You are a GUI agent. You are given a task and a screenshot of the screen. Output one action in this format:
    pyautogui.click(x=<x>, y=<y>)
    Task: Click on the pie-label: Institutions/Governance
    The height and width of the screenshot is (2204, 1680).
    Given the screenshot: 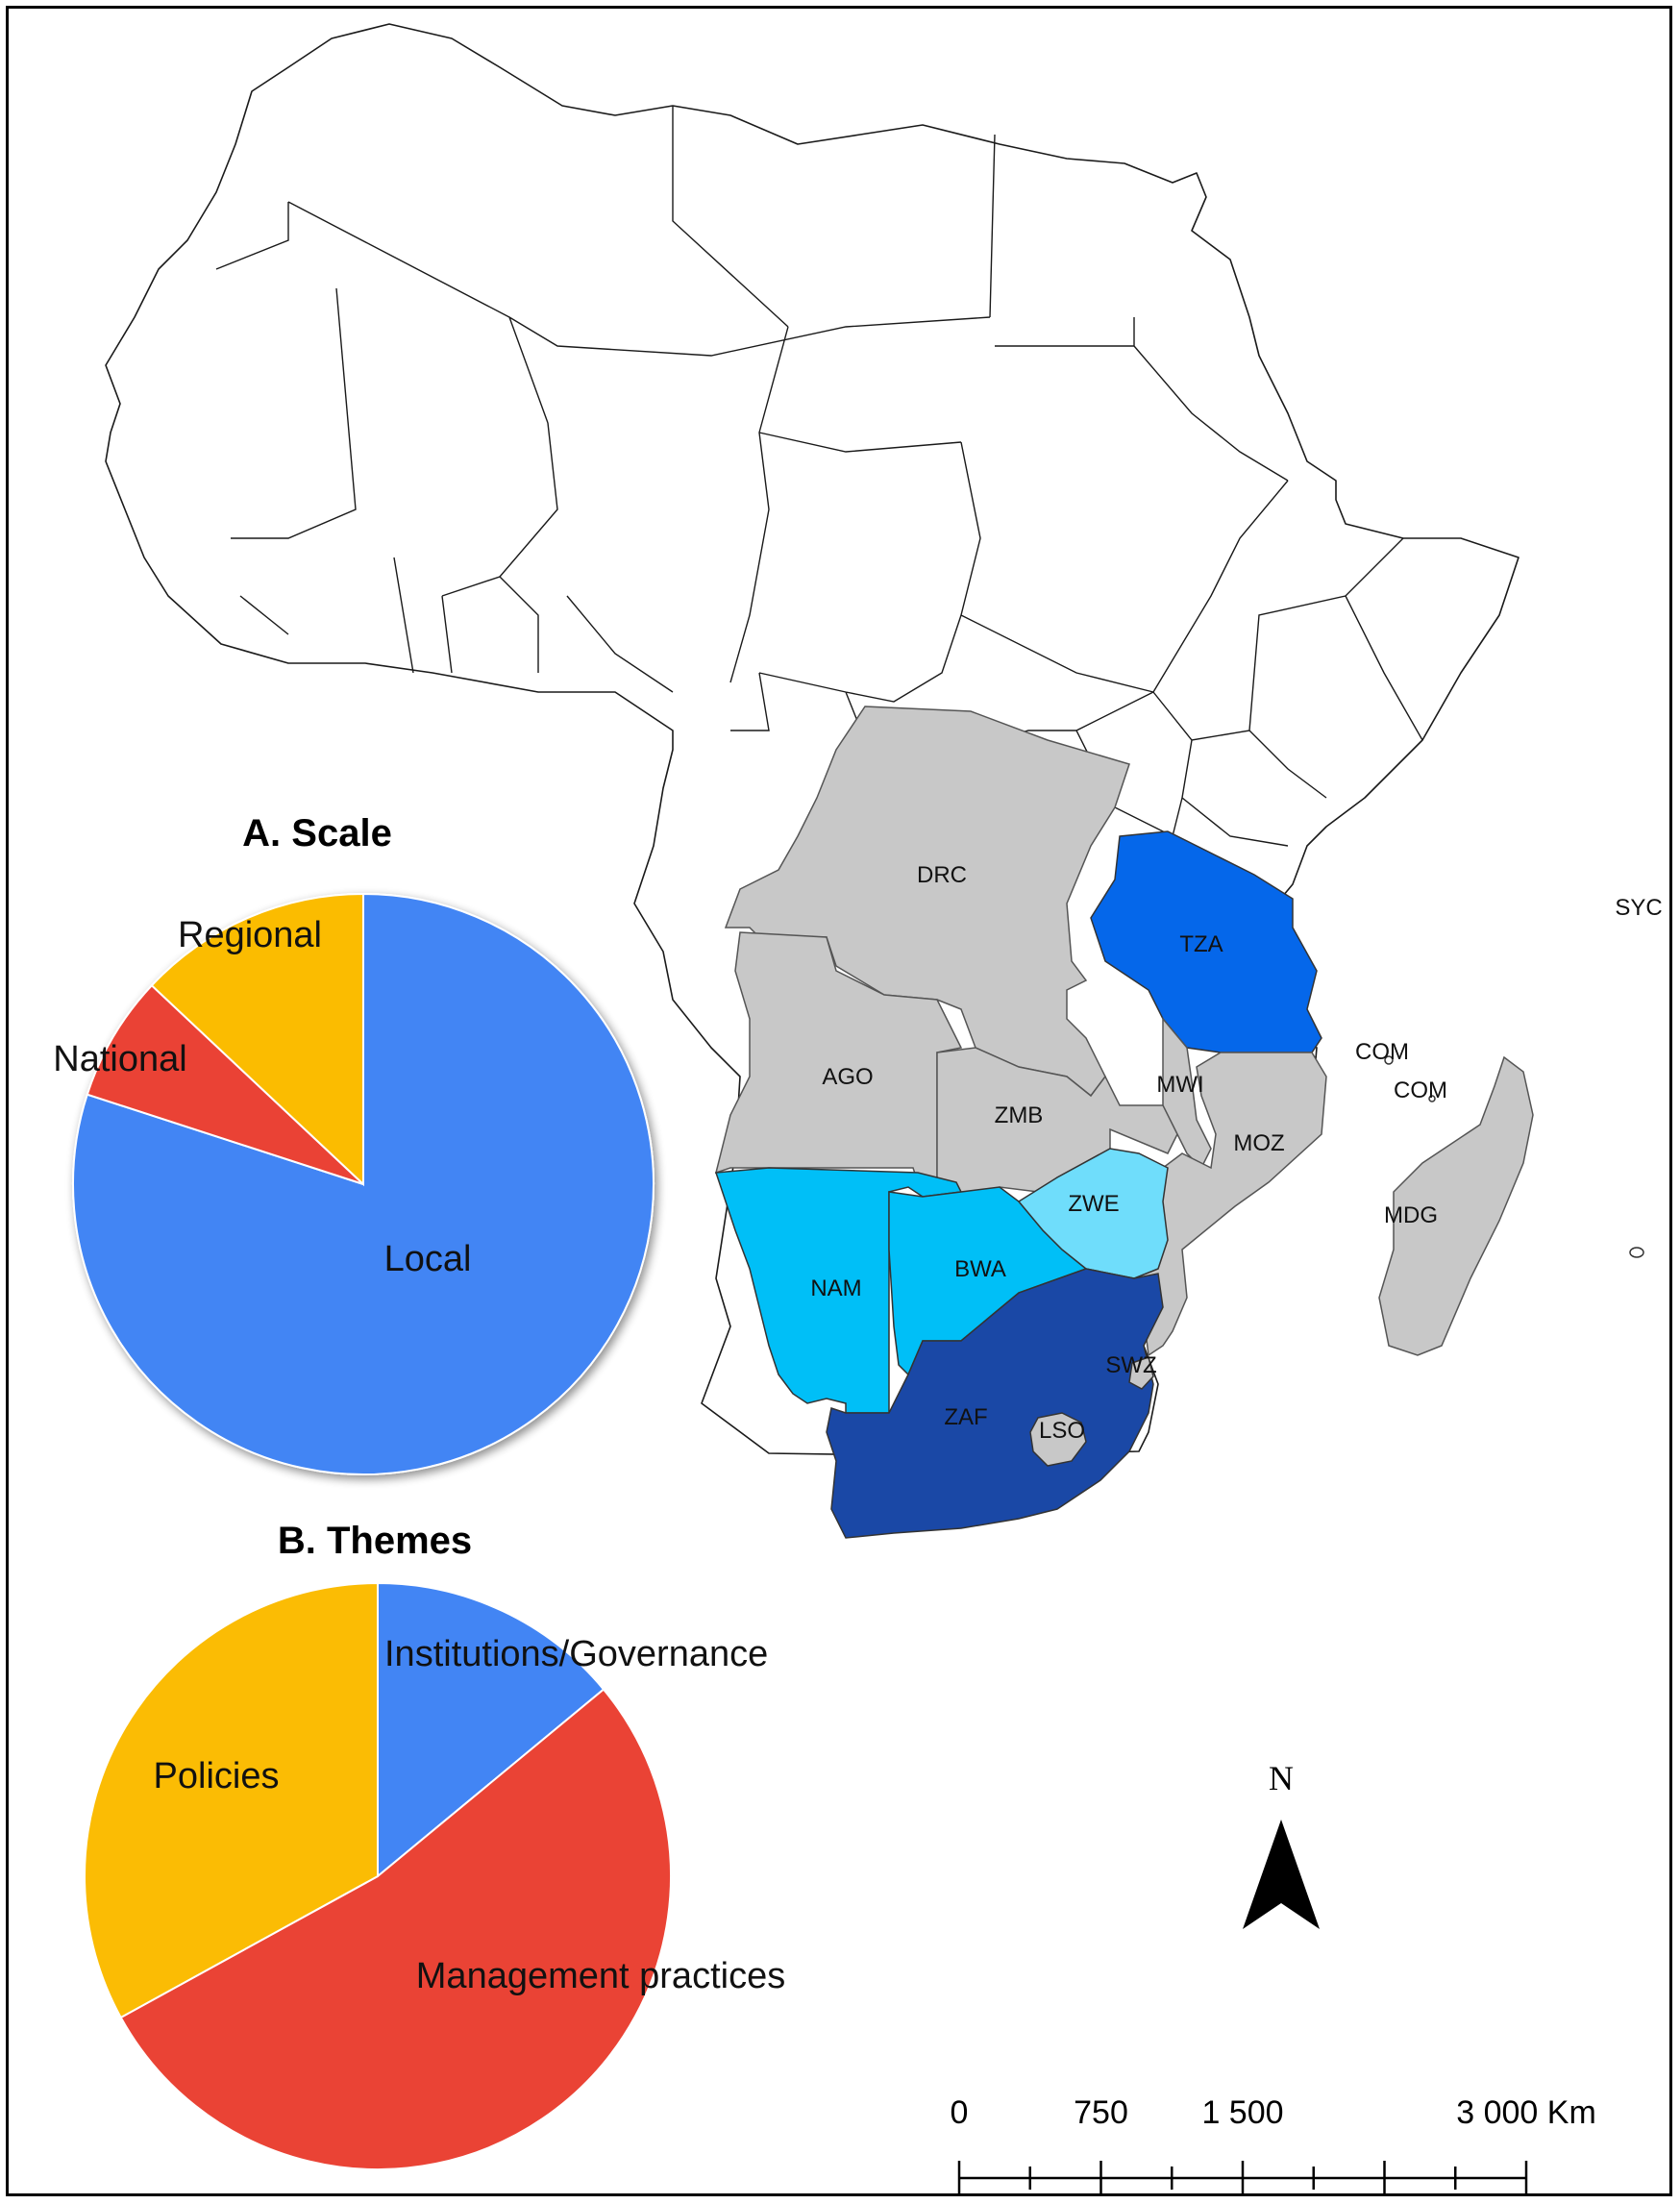 What is the action you would take?
    pyautogui.click(x=576, y=1654)
    